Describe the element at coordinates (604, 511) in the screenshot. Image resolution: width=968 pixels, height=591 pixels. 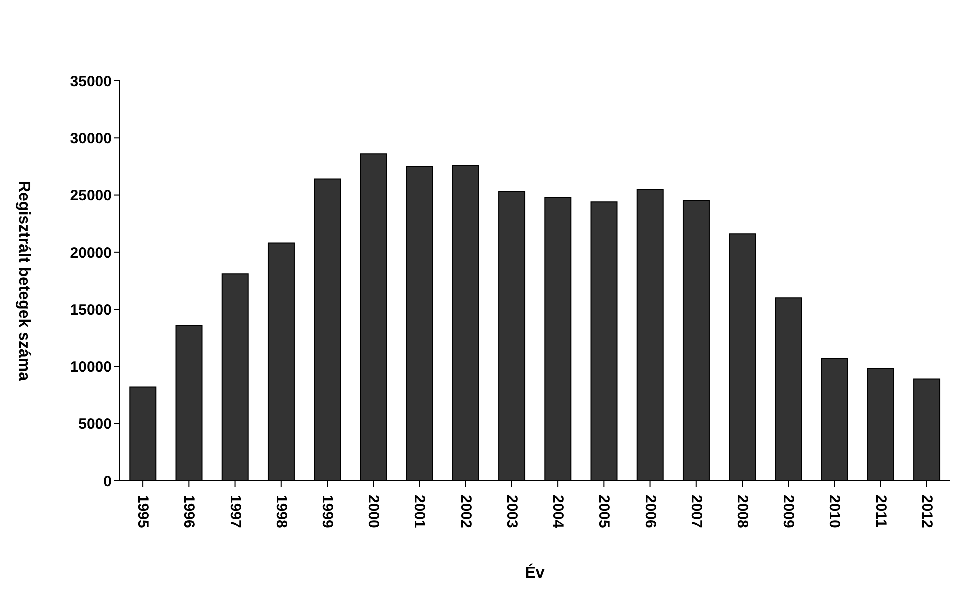
I see `x-tick-label: 2005` at that location.